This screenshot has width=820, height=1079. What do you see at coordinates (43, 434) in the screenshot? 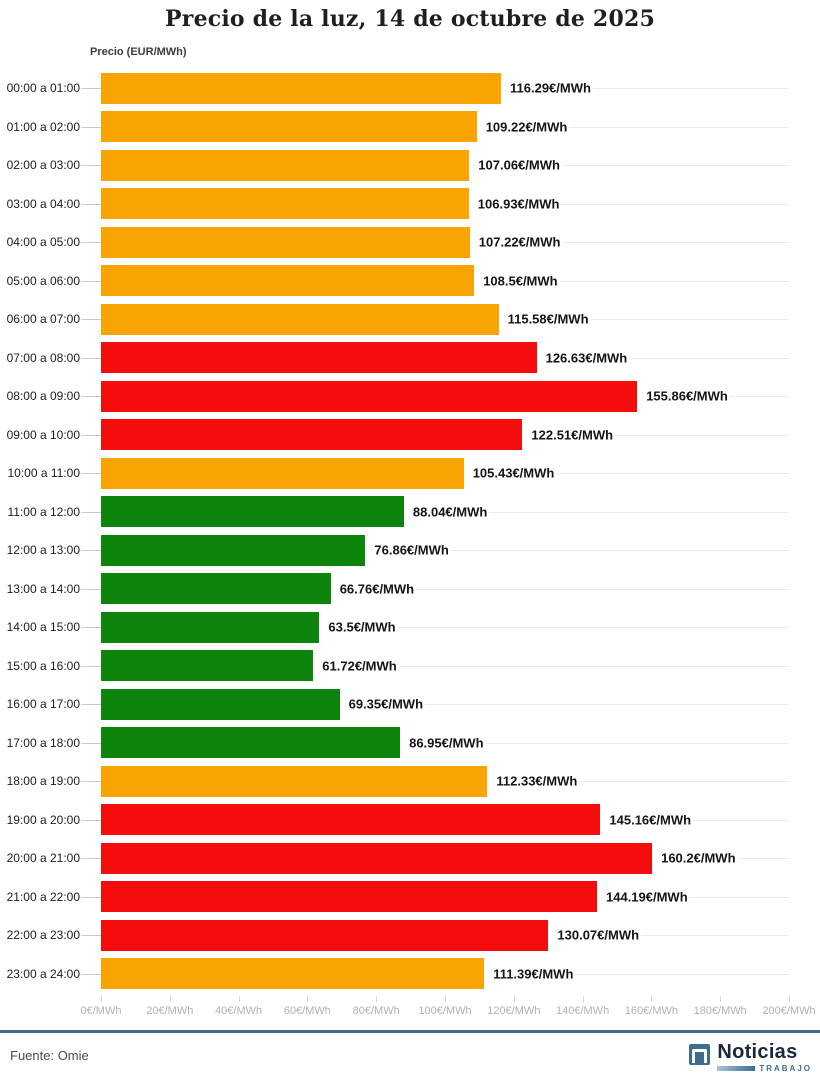
I see `hour-label: 09:00 a 10:00` at bounding box center [43, 434].